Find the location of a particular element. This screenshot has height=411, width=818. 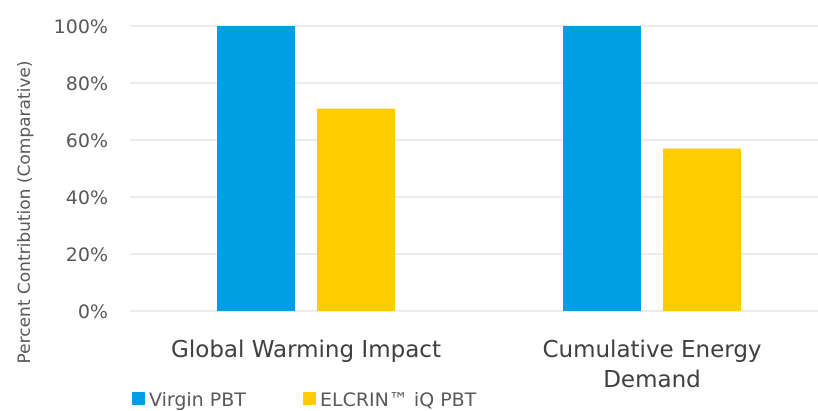

x-category-label: Global Warming Impact is located at coordinates (306, 350).